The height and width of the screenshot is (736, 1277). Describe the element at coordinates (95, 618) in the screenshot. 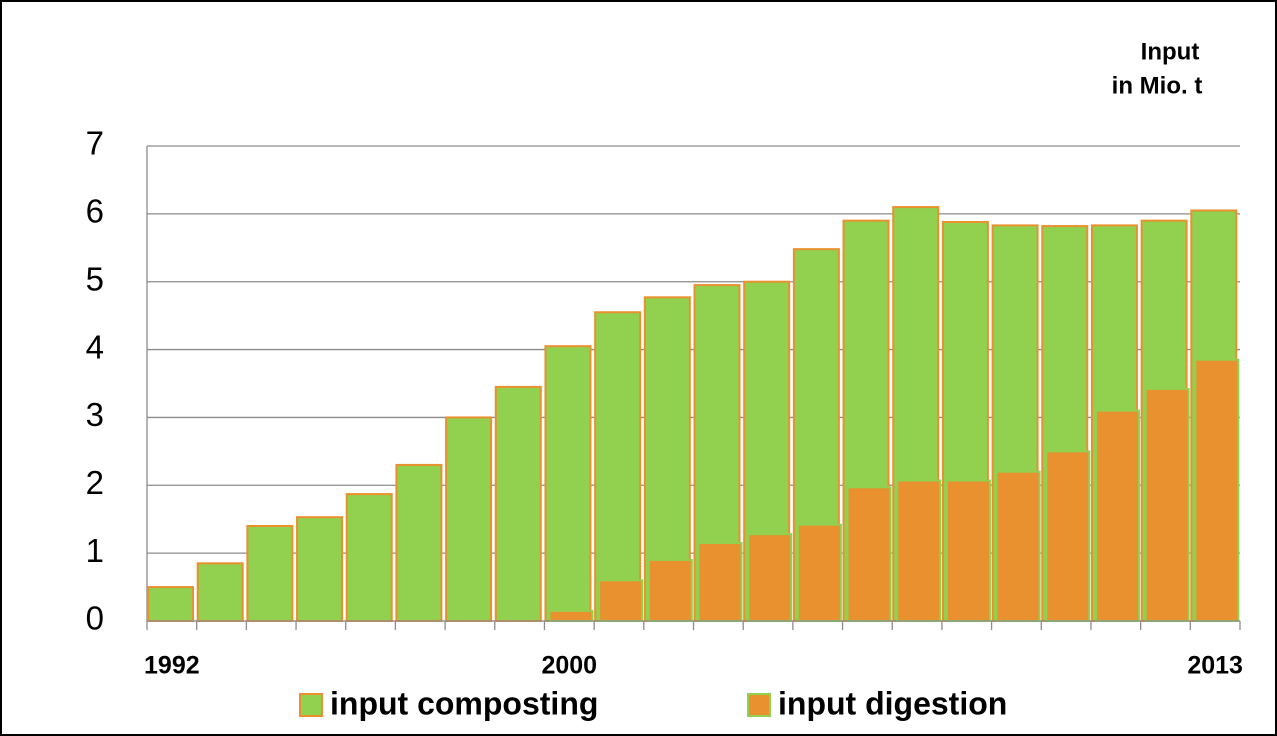

I see `y-tick-label: 0` at that location.